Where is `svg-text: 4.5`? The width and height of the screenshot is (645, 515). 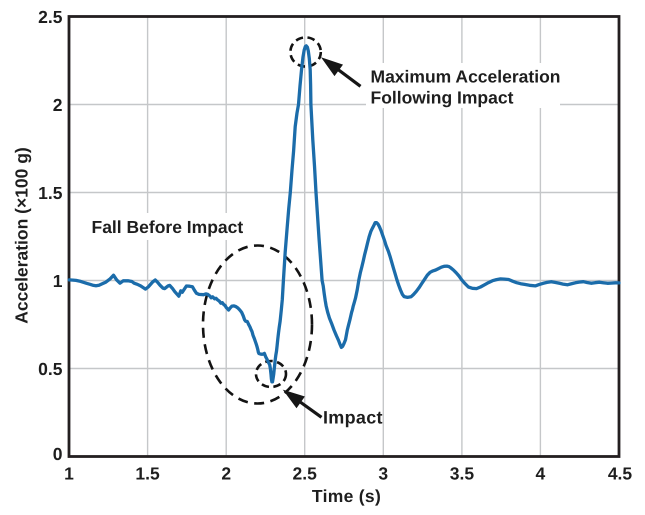
svg-text: 4.5 is located at coordinates (620, 474).